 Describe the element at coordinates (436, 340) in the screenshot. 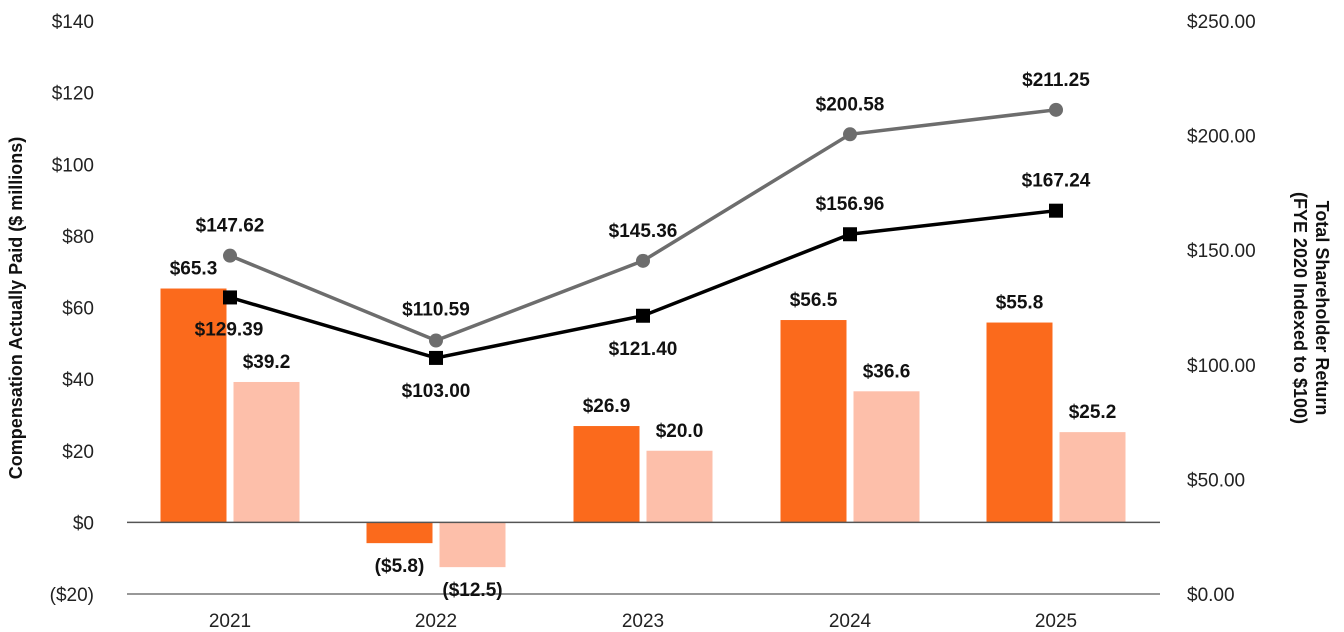

I see `marker-tsr-s1-2022` at that location.